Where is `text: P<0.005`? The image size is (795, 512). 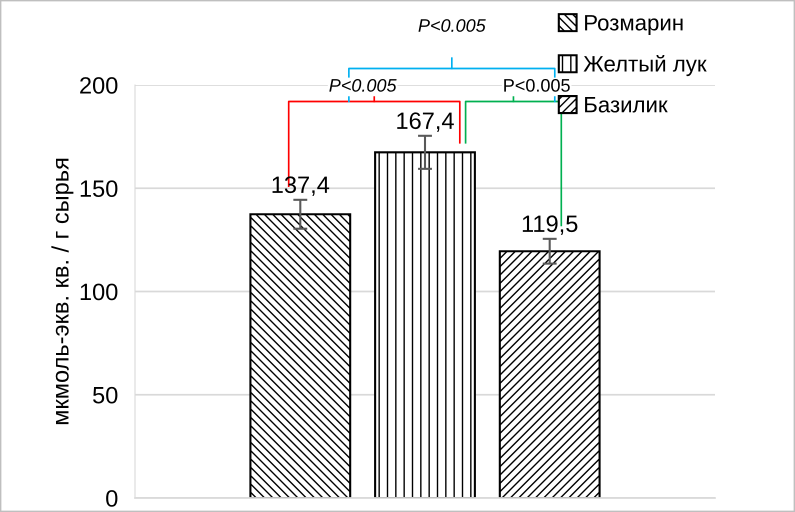
text: P<0.005 is located at coordinates (452, 25).